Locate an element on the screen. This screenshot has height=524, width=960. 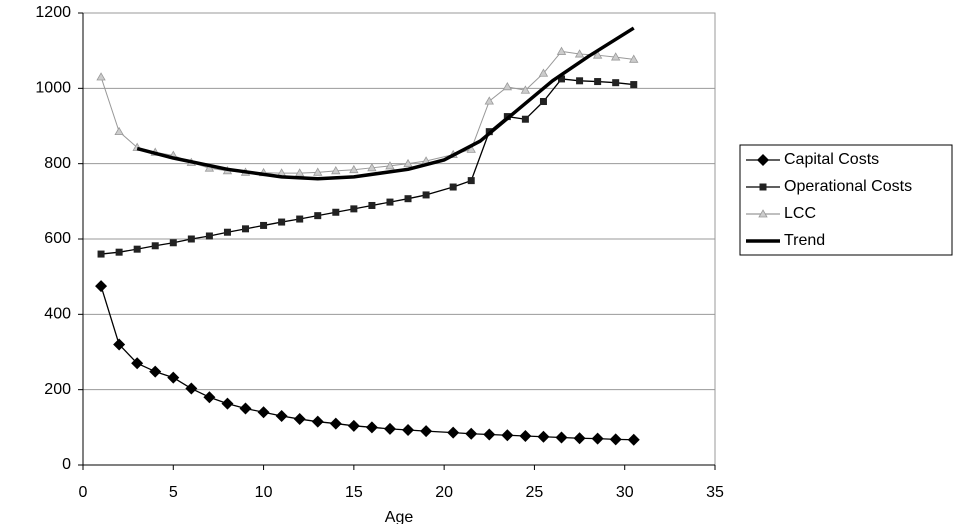
y-tick-label: 0 is located at coordinates (66, 464).